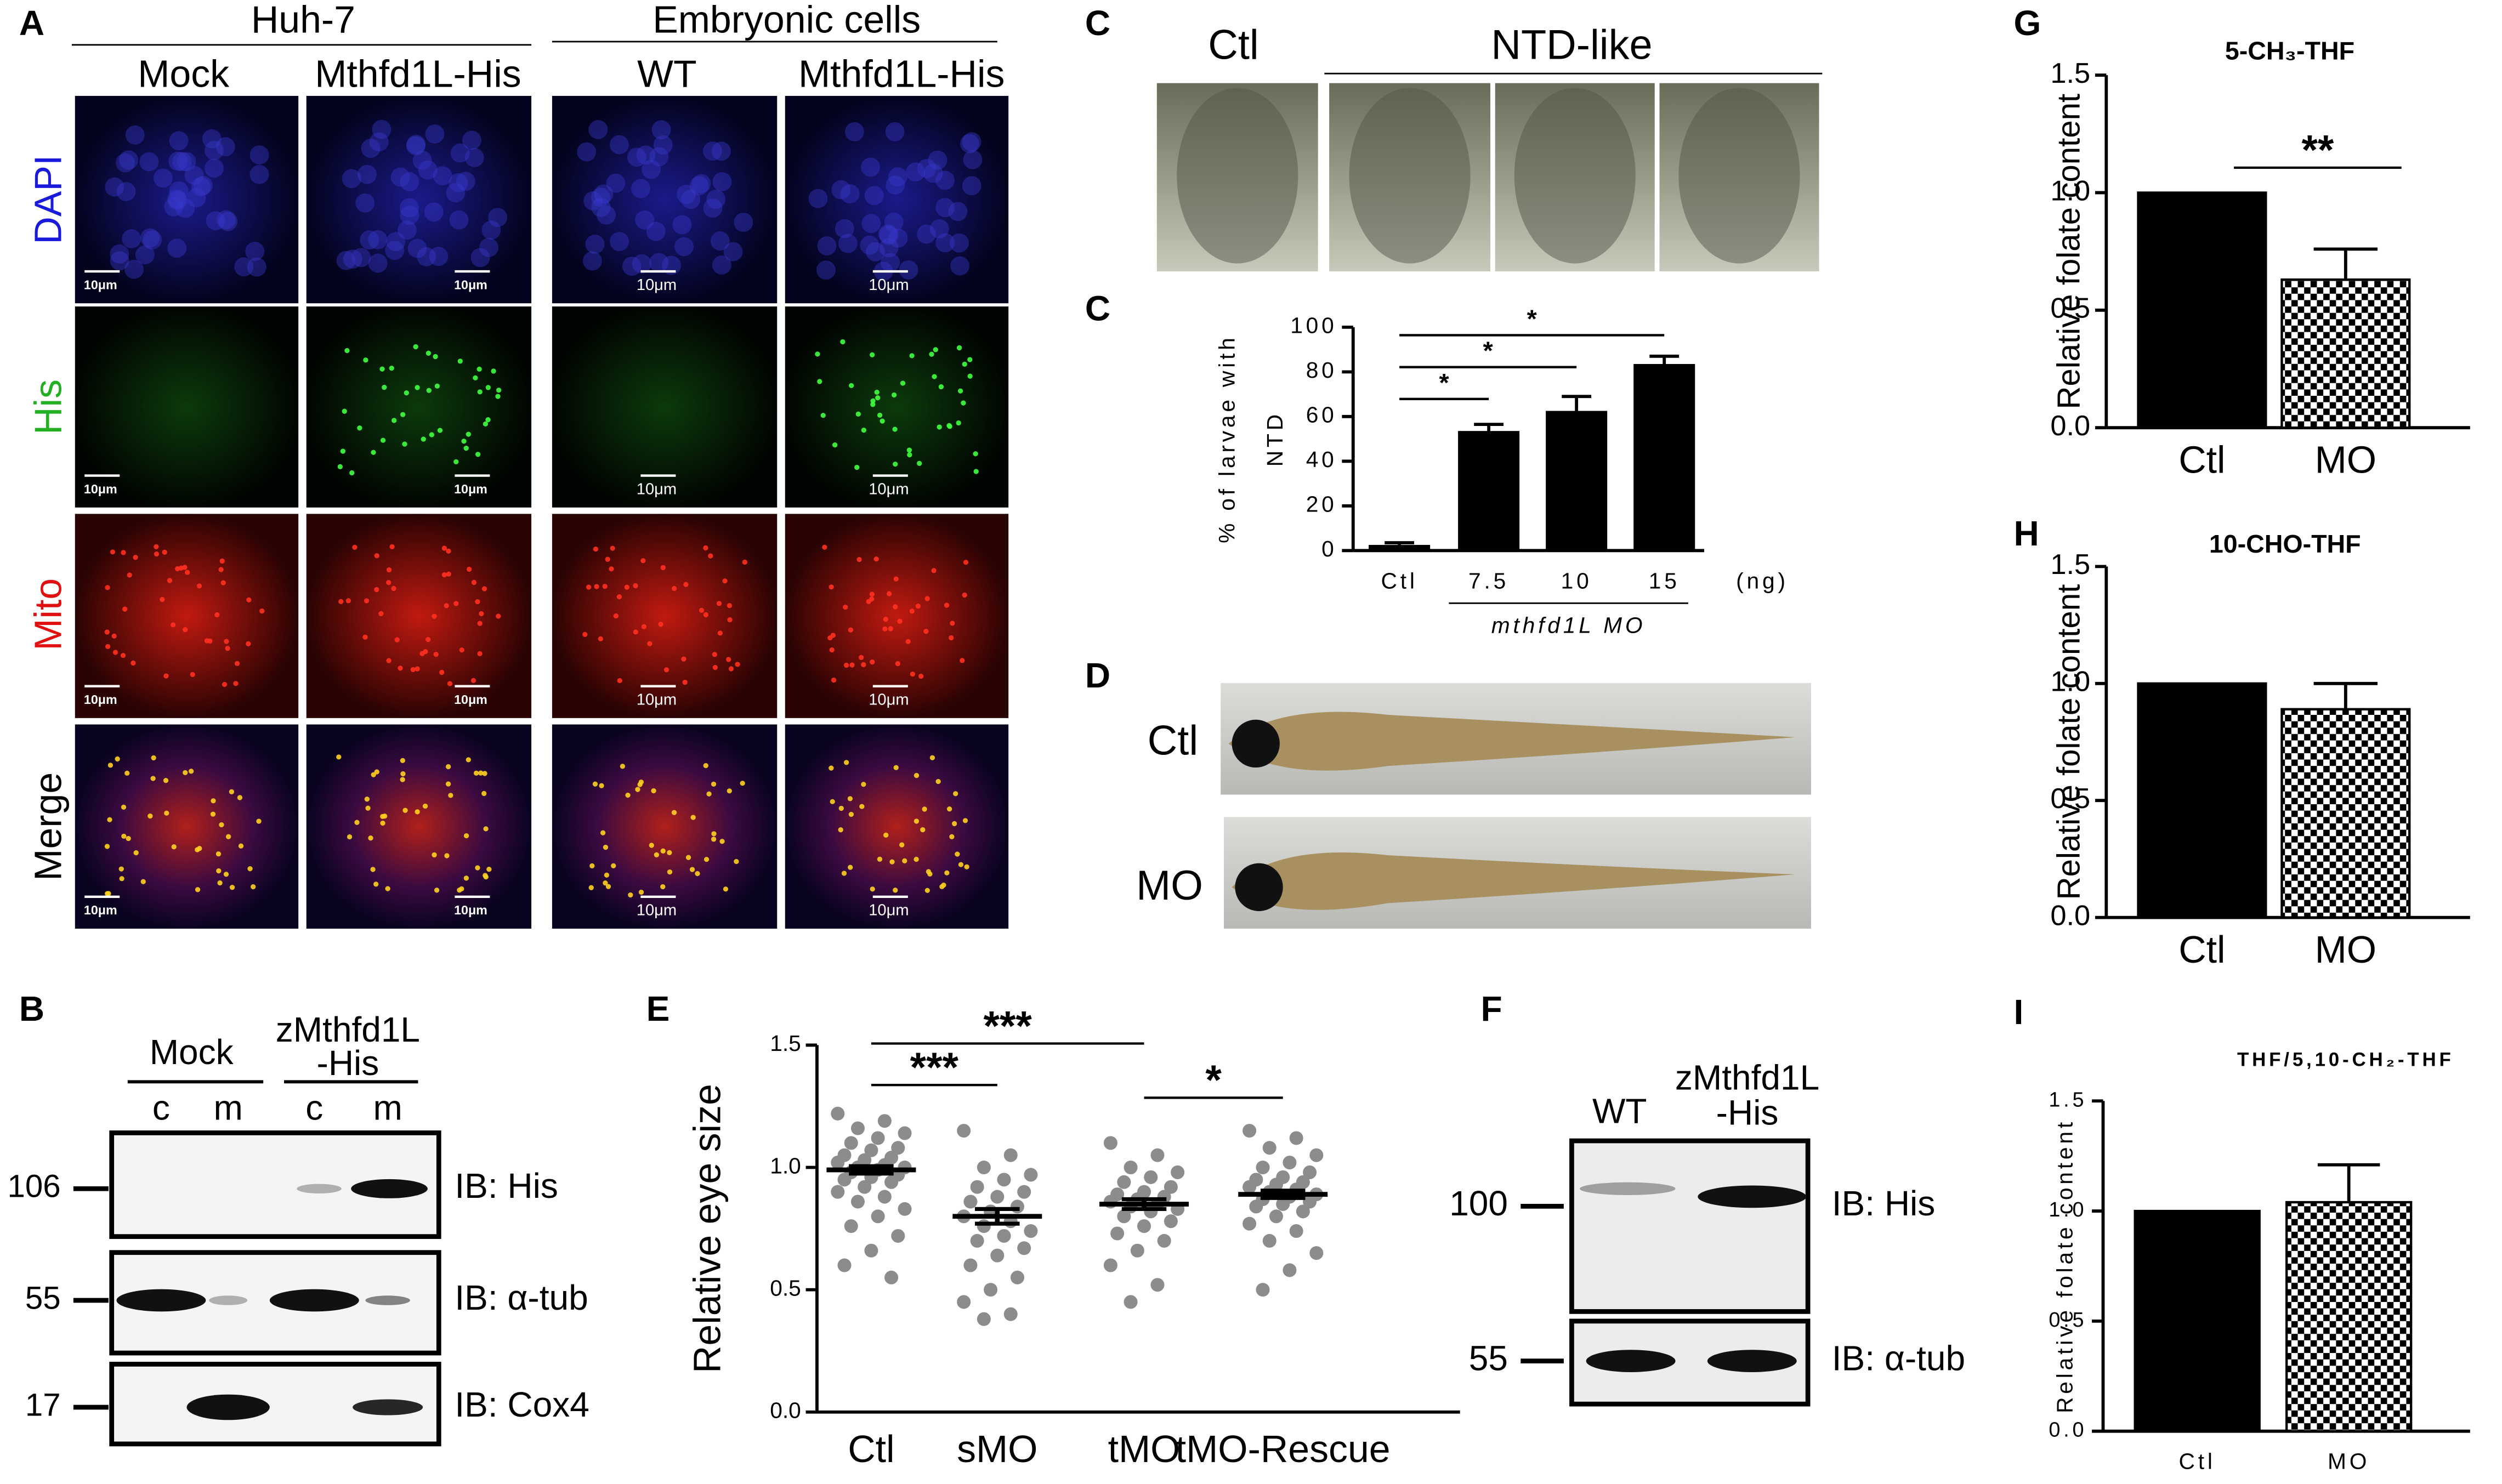  I want to click on label: 80, so click(1321, 370).